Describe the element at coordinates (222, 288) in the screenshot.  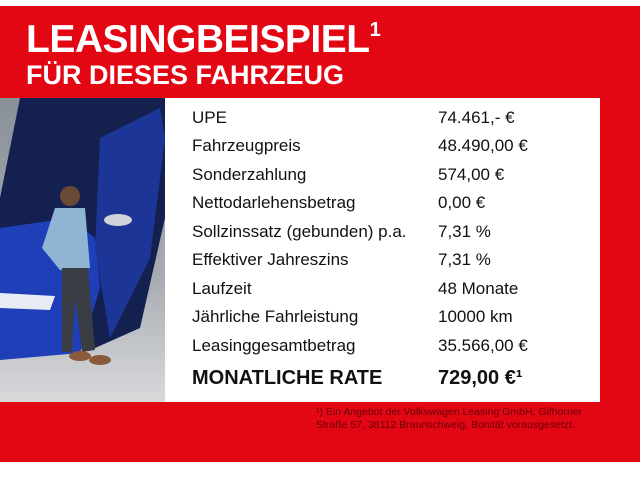
I see `row-label: Laufzeit` at that location.